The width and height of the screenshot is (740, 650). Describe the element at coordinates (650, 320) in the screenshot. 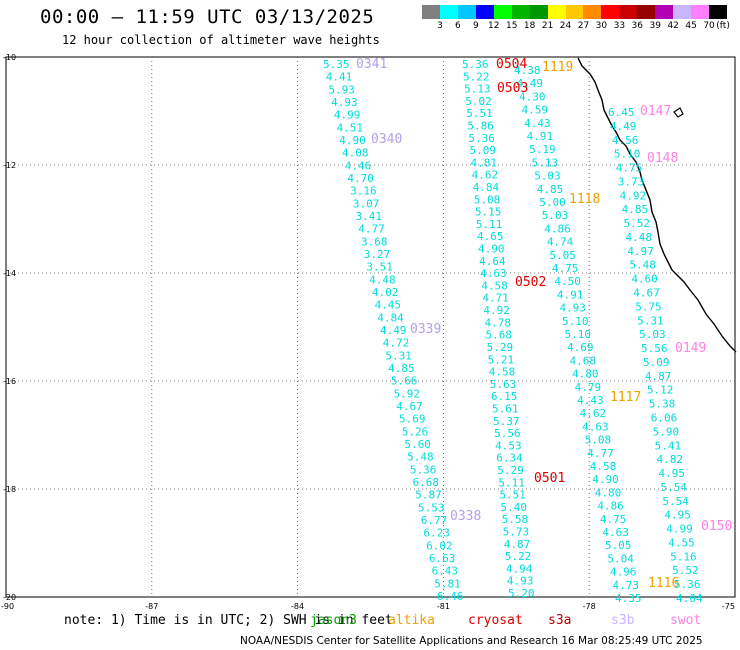

I see `wave-height-value: 5.31` at that location.